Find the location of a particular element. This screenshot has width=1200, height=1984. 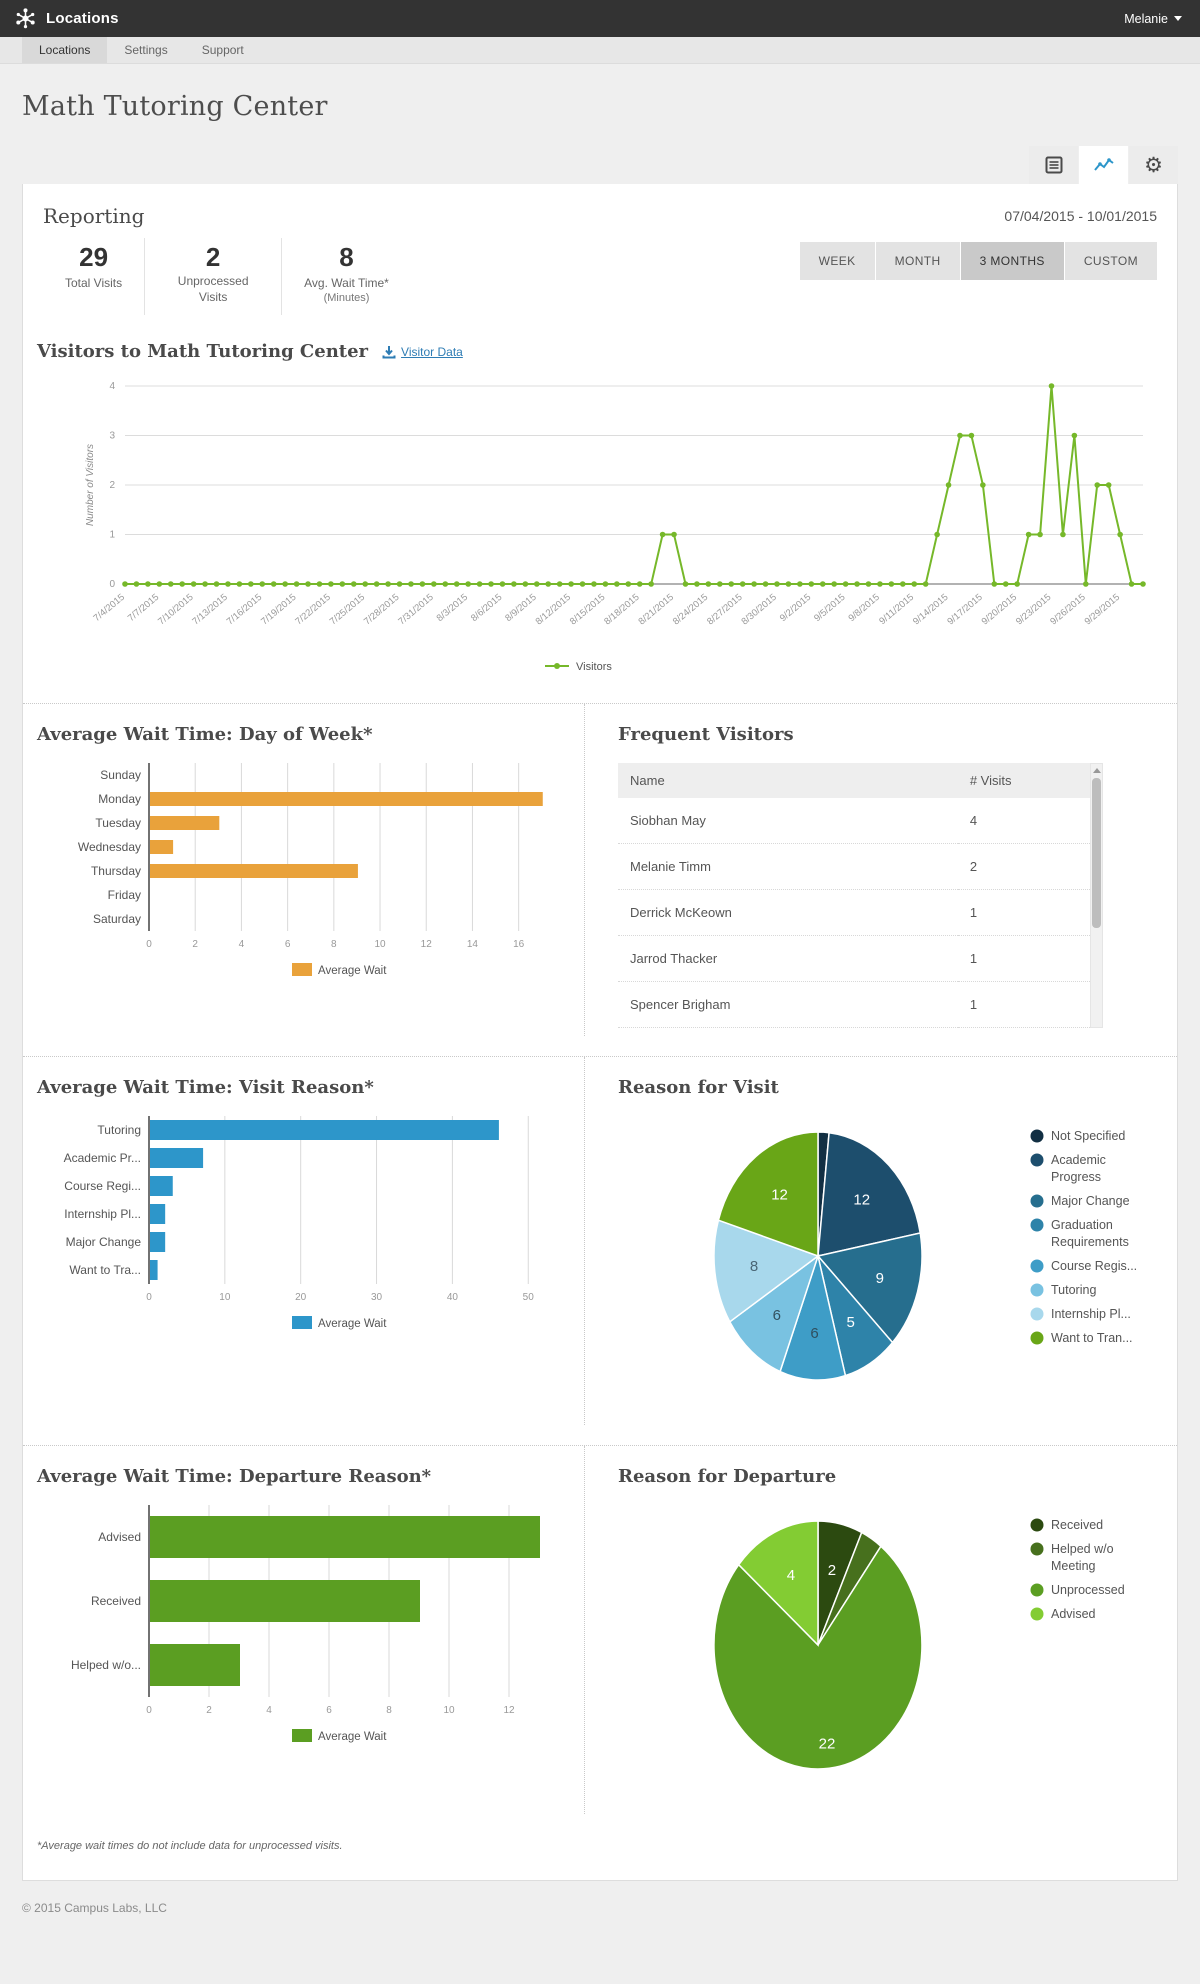

stat-unprocessed-visits: 2 Unprocessed Visits is located at coordinates (212, 277).